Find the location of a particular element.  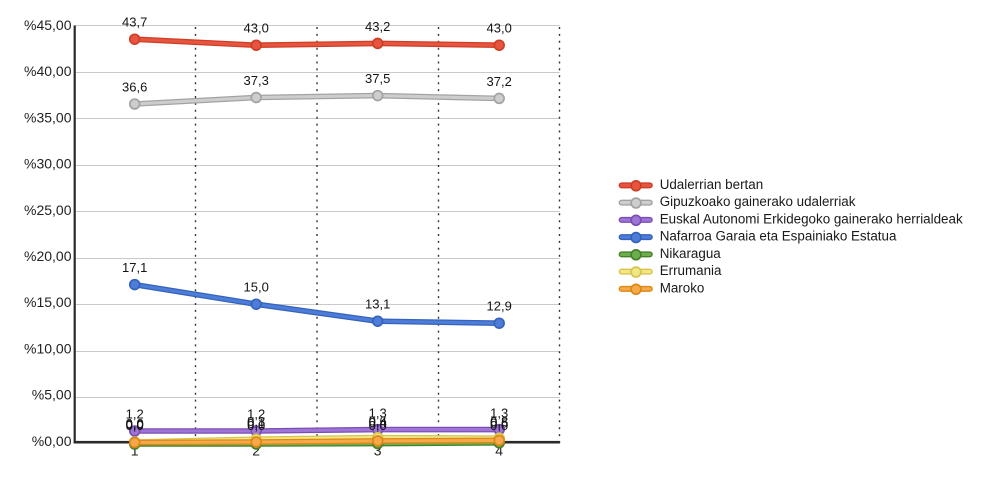

svg-text: %0,00 is located at coordinates (52, 441).